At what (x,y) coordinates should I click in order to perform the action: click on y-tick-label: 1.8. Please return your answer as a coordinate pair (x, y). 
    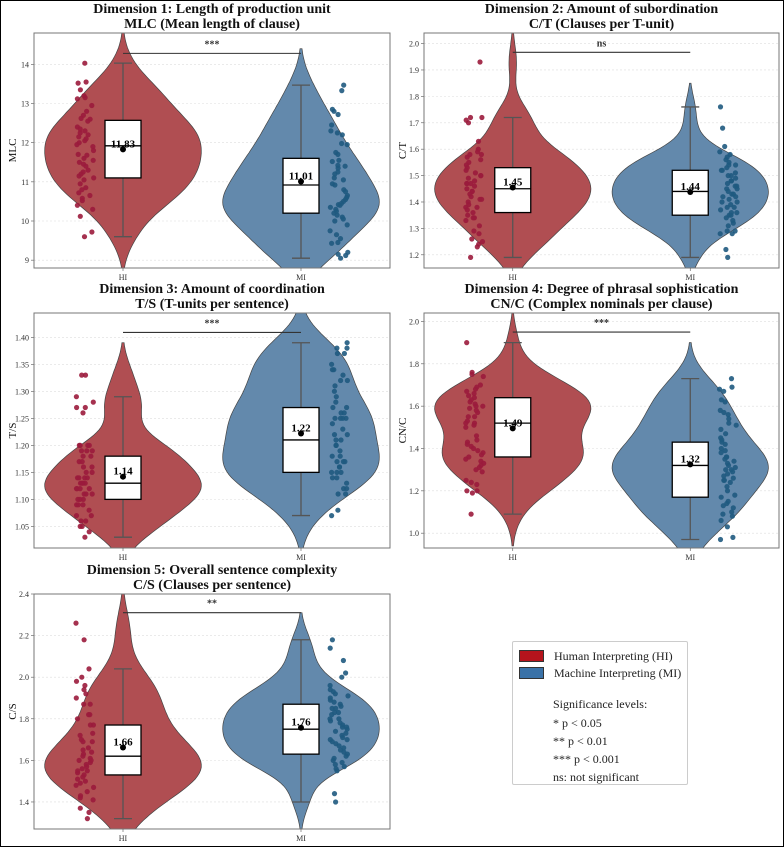
    Looking at the image, I should click on (24, 719).